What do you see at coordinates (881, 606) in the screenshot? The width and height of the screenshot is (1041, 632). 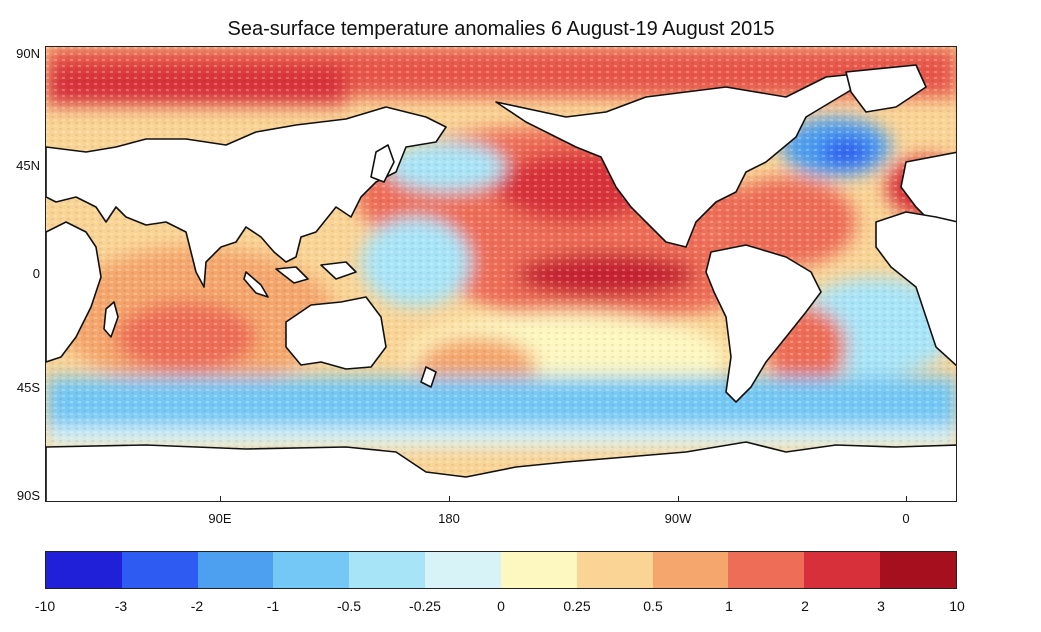 I see `colorbar-label: 3` at bounding box center [881, 606].